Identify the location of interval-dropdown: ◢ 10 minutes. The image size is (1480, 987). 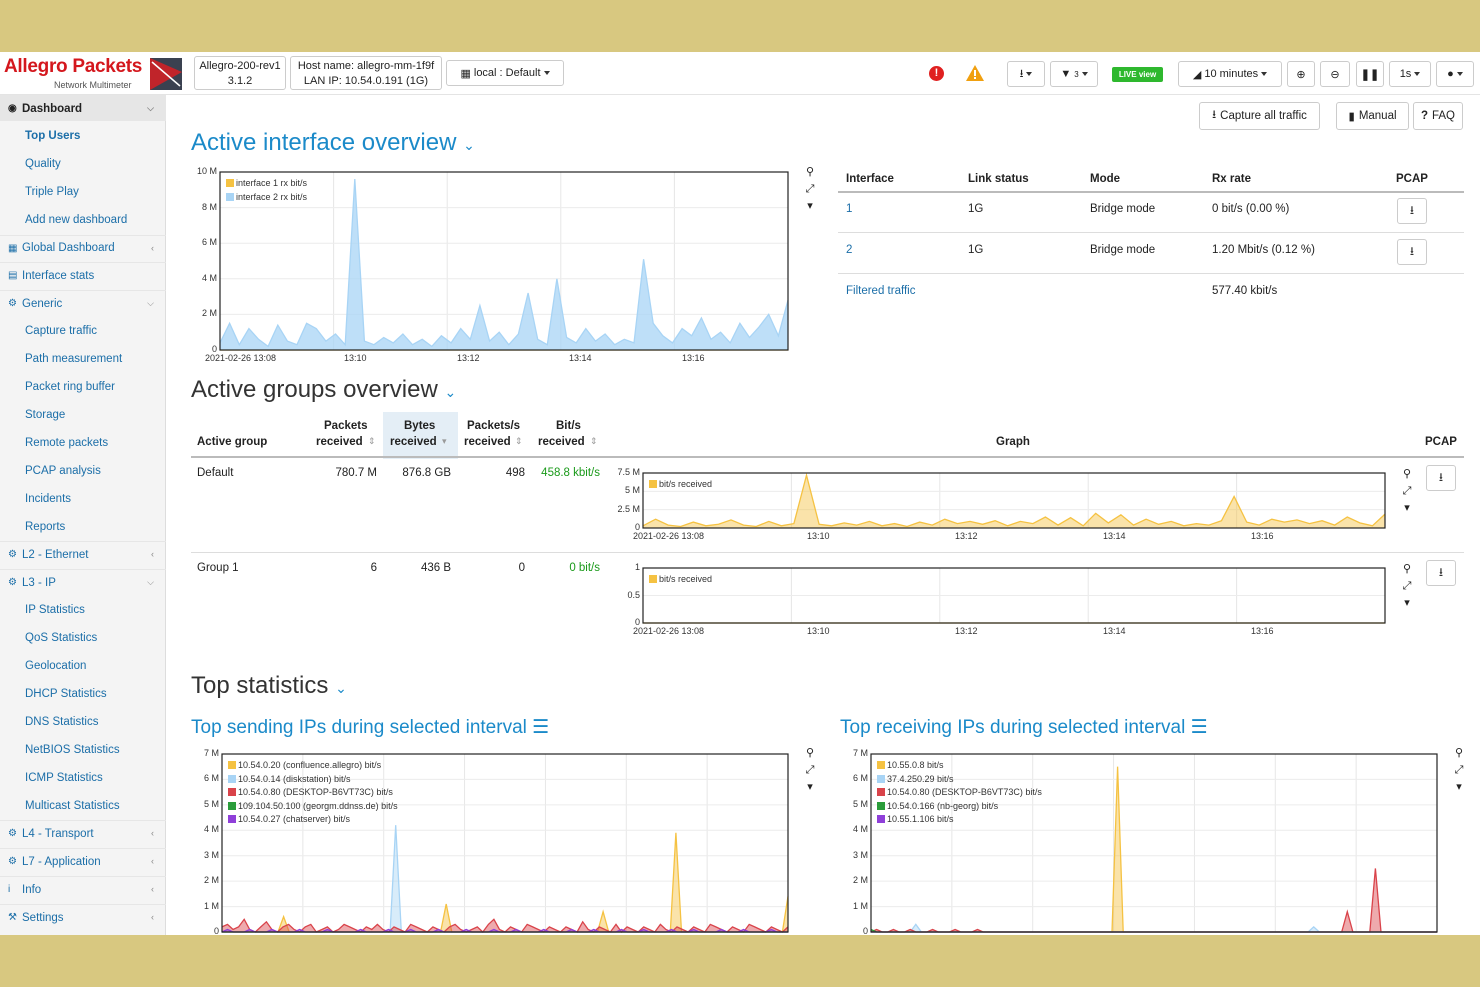
(1230, 74).